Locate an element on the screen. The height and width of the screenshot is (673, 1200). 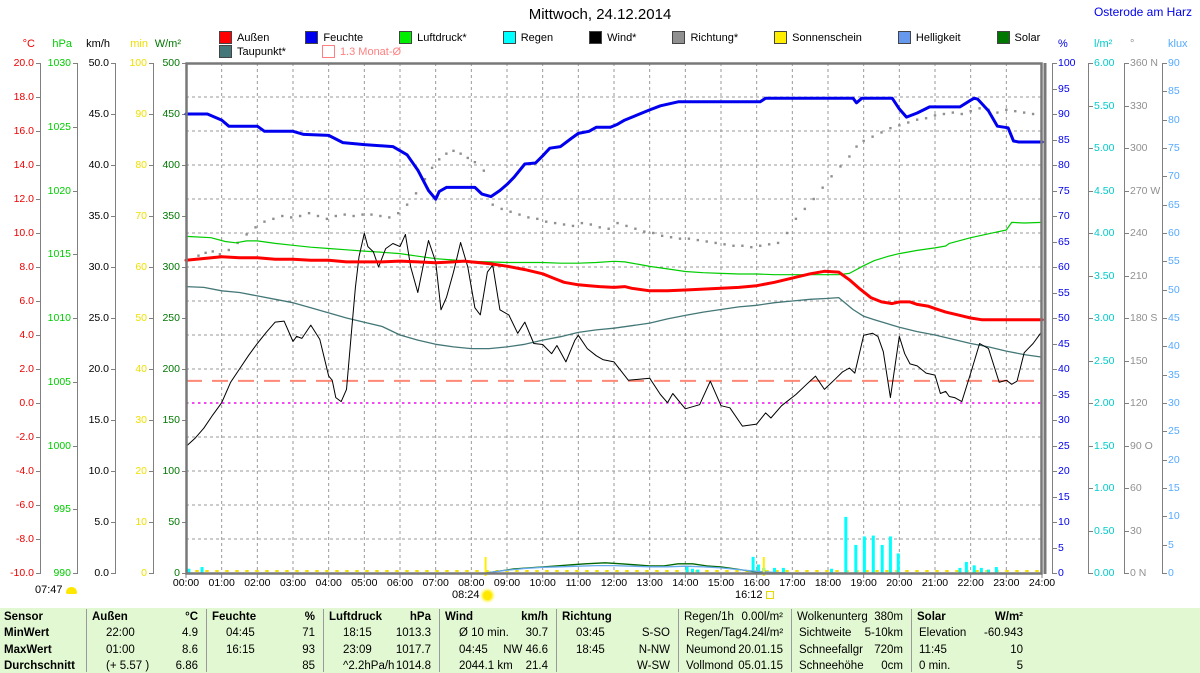
brightness-axis-tick-label: 60 is located at coordinates (1174, 233).